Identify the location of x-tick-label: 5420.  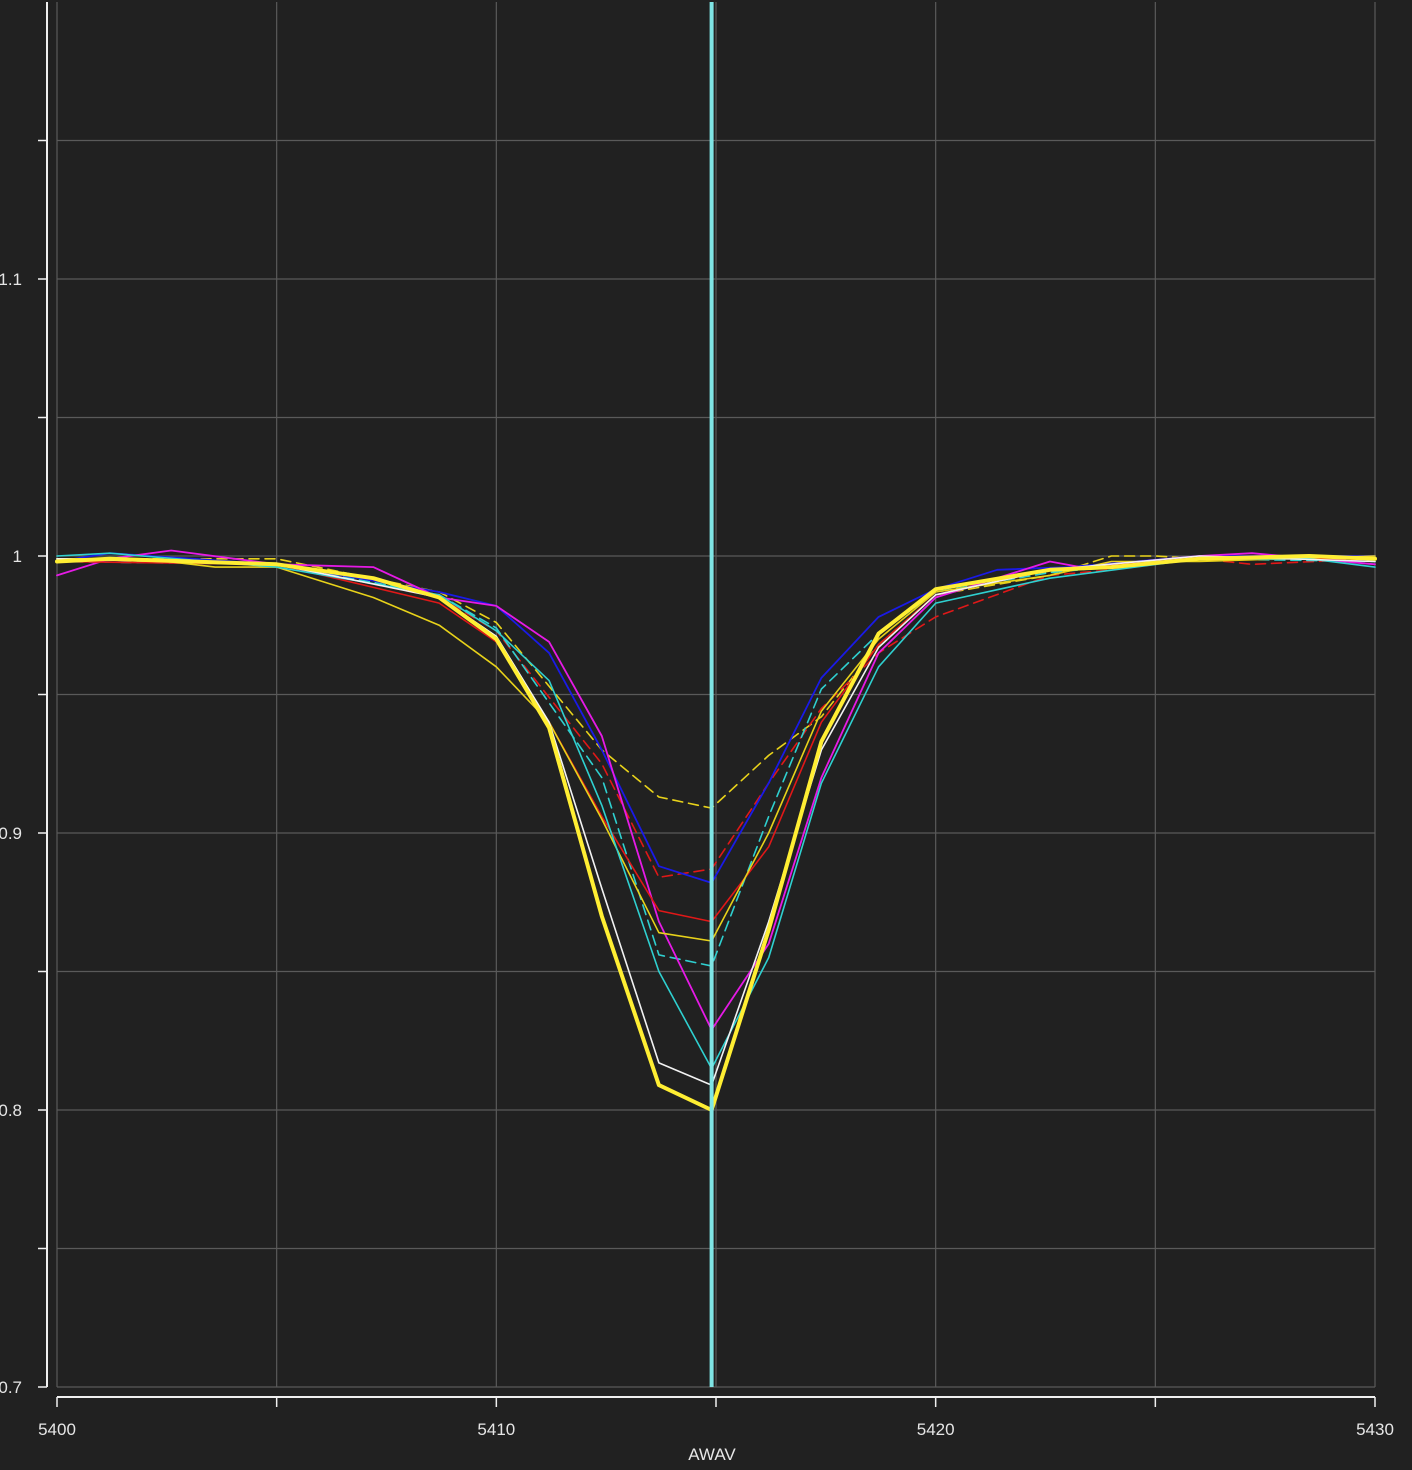
(936, 1429).